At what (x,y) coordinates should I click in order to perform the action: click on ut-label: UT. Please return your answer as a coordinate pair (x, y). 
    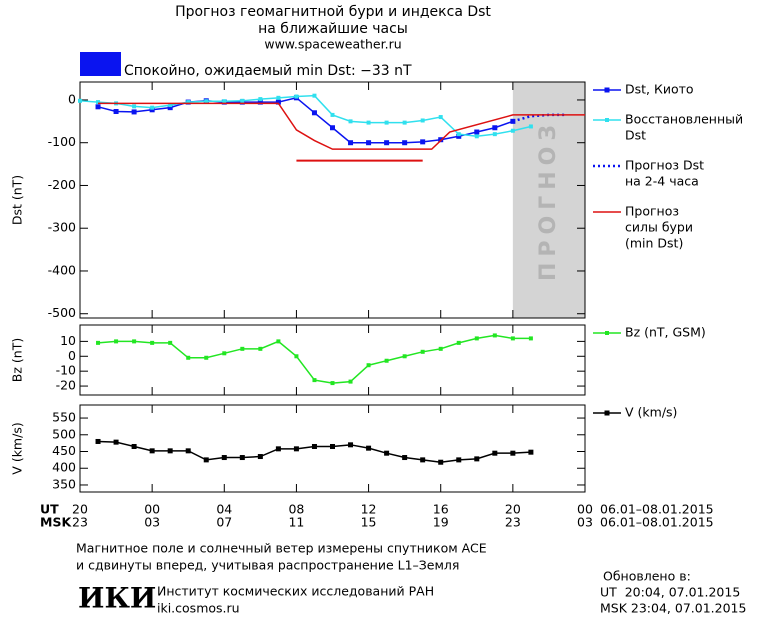
    Looking at the image, I should click on (49, 509).